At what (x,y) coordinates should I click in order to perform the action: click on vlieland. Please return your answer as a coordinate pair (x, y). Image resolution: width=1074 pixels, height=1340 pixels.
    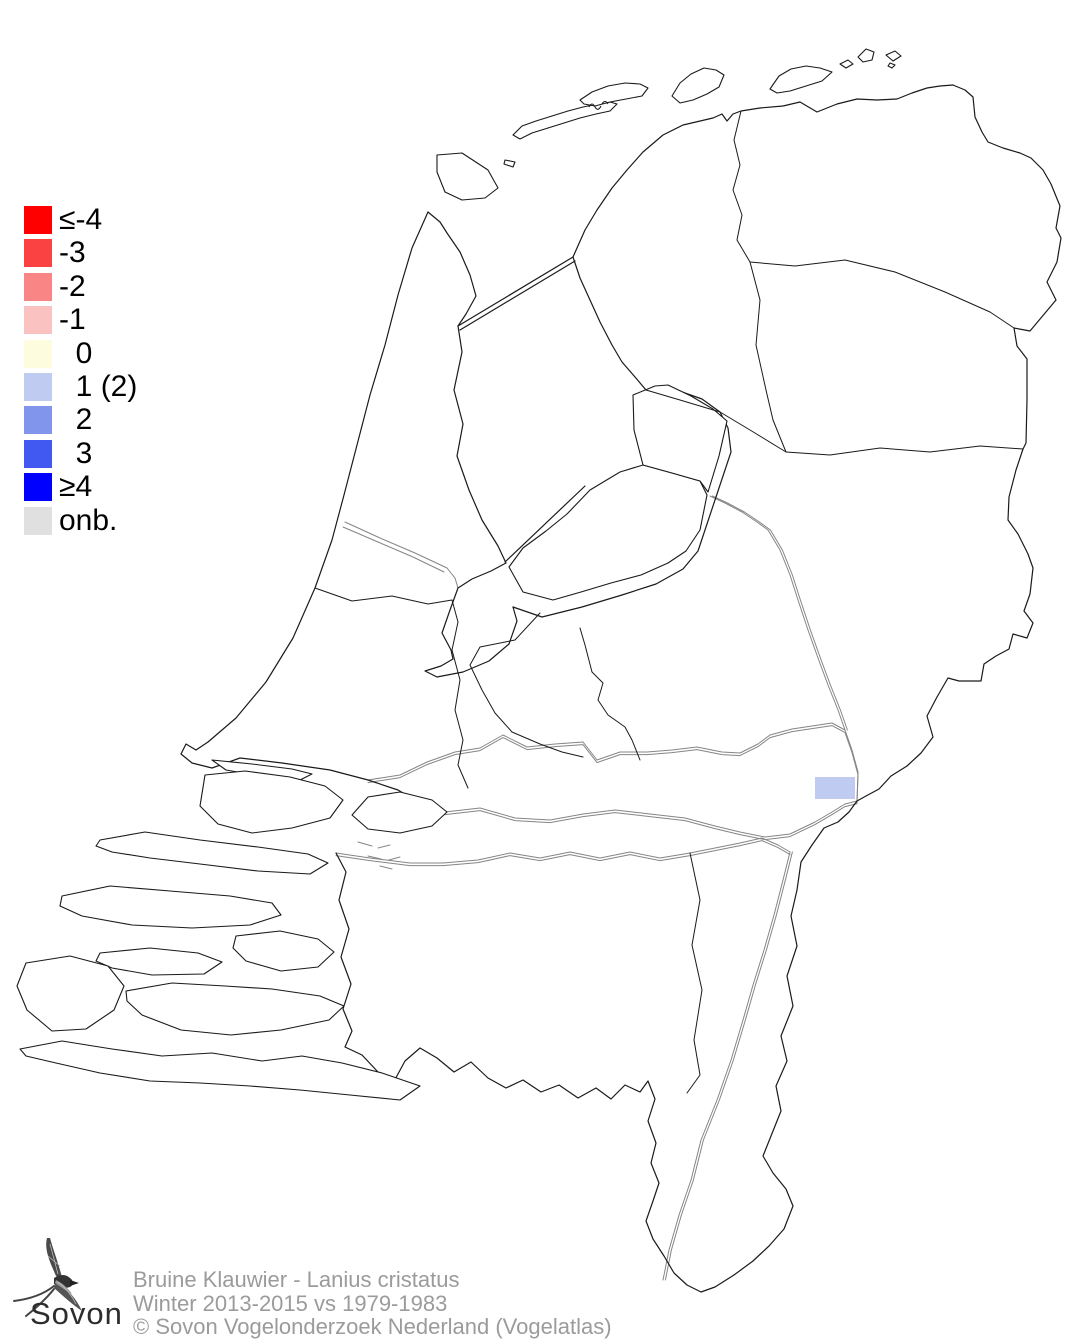
    Looking at the image, I should click on (565, 120).